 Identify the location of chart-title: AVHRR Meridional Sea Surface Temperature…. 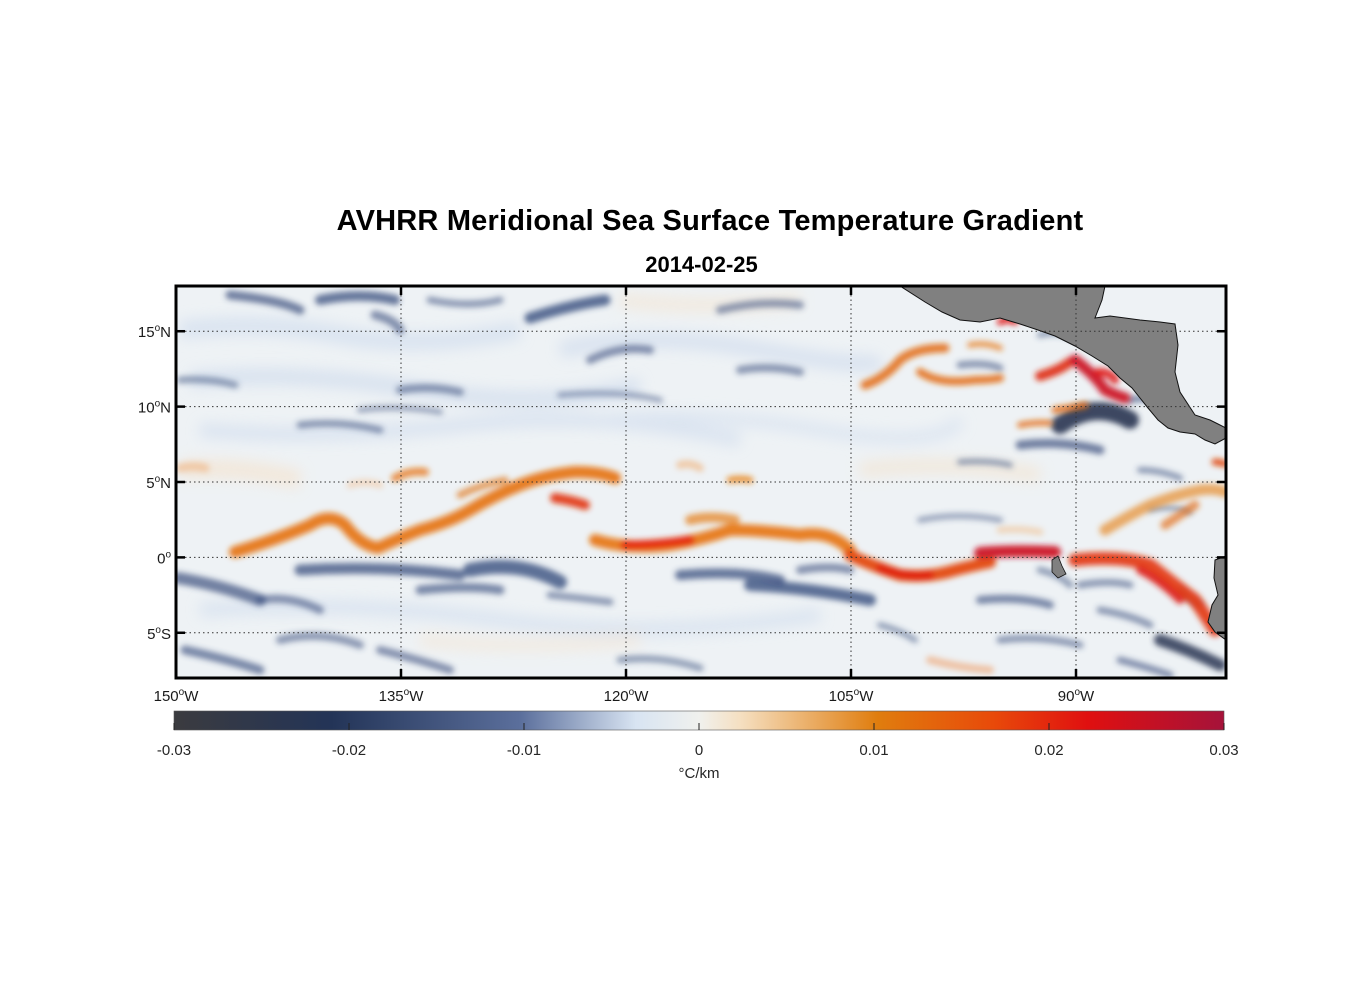
(710, 221).